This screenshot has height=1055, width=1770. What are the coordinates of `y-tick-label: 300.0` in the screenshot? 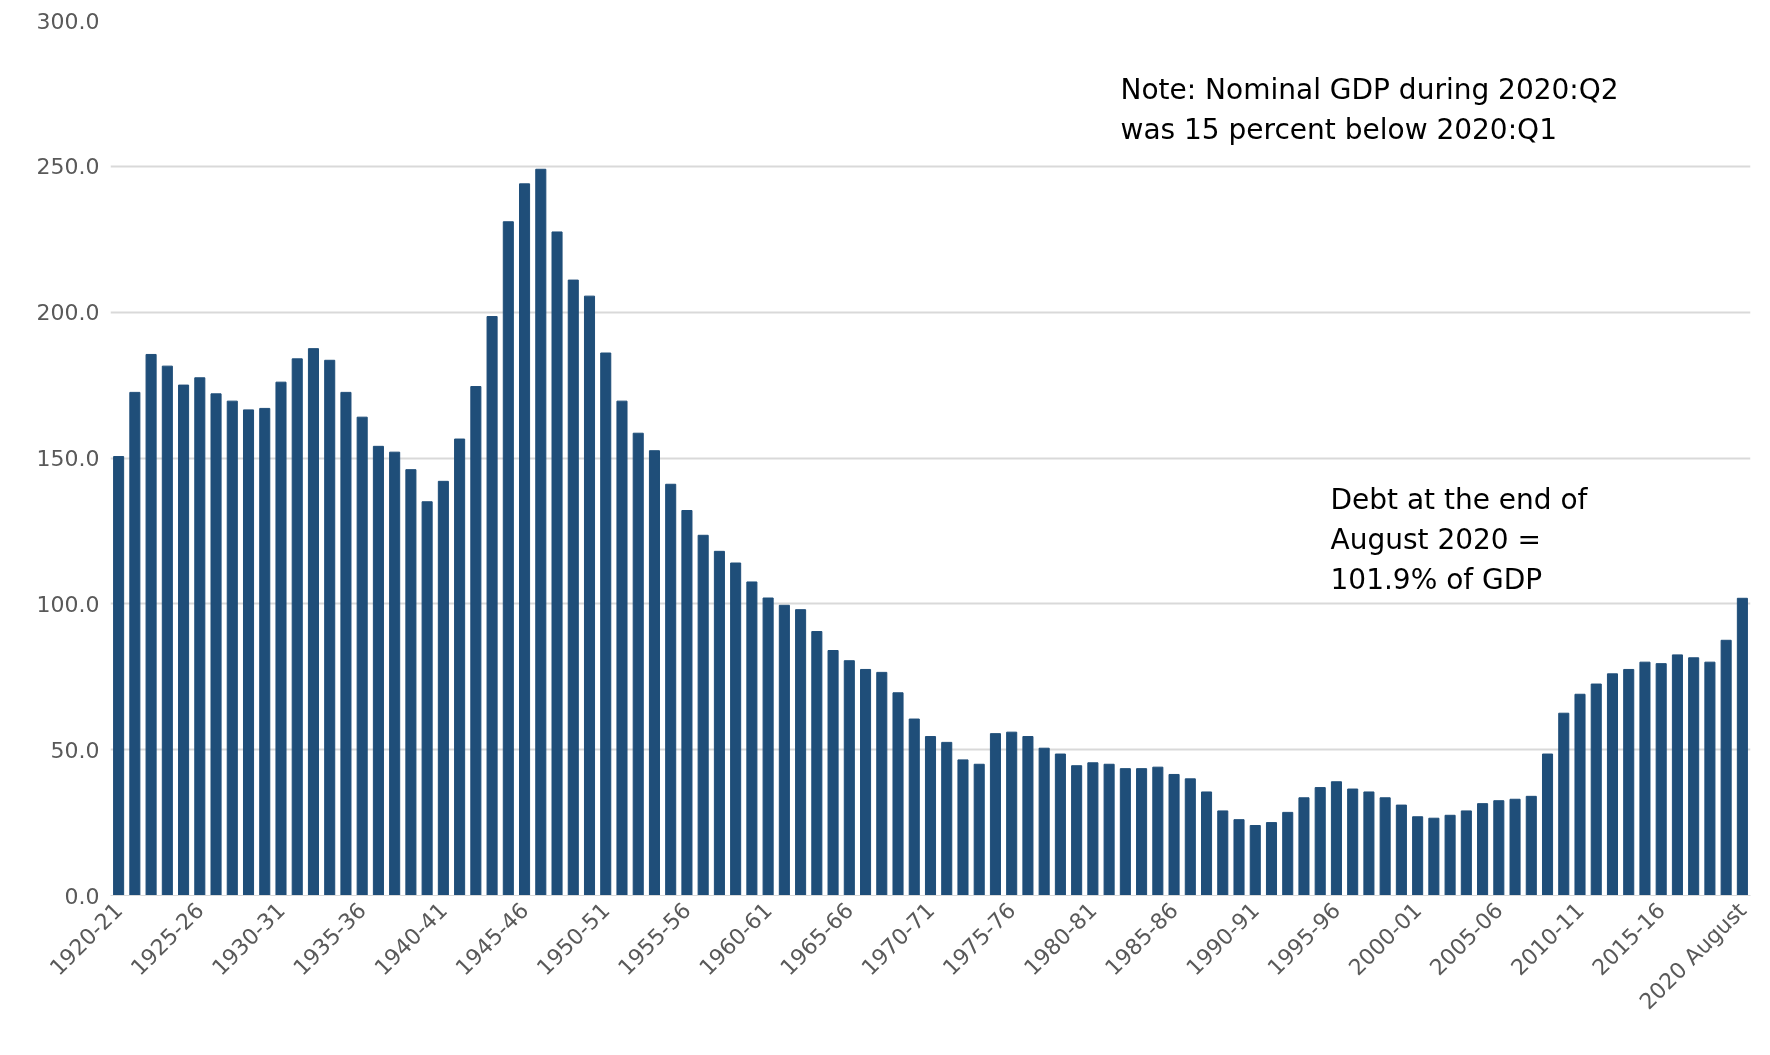 It's located at (68, 21).